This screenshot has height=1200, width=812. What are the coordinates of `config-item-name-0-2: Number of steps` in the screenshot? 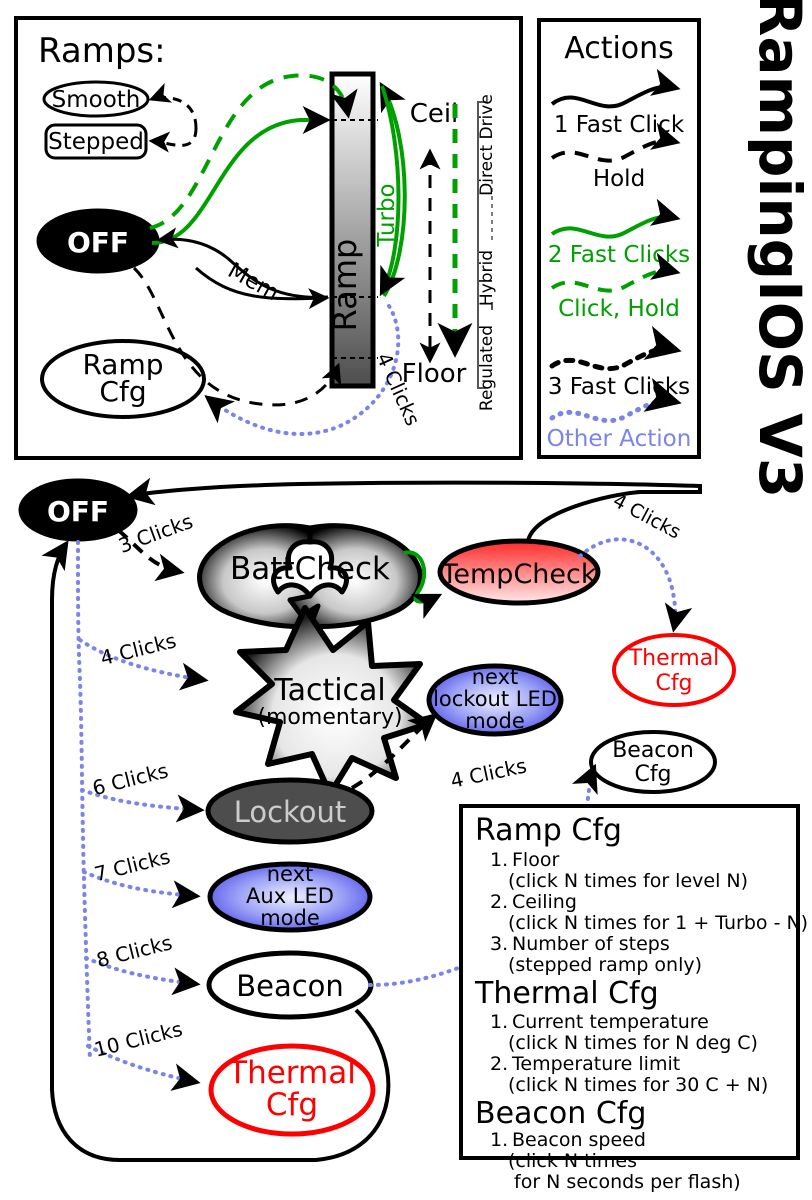 It's located at (591, 944).